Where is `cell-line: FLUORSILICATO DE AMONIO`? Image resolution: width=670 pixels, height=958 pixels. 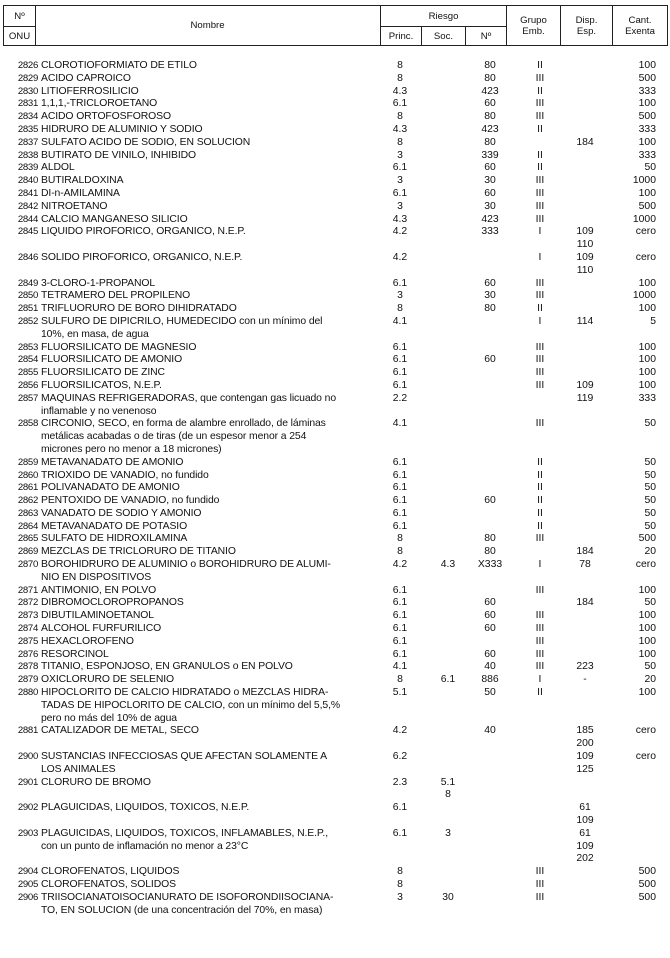 cell-line: FLUORSILICATO DE AMONIO is located at coordinates (112, 360).